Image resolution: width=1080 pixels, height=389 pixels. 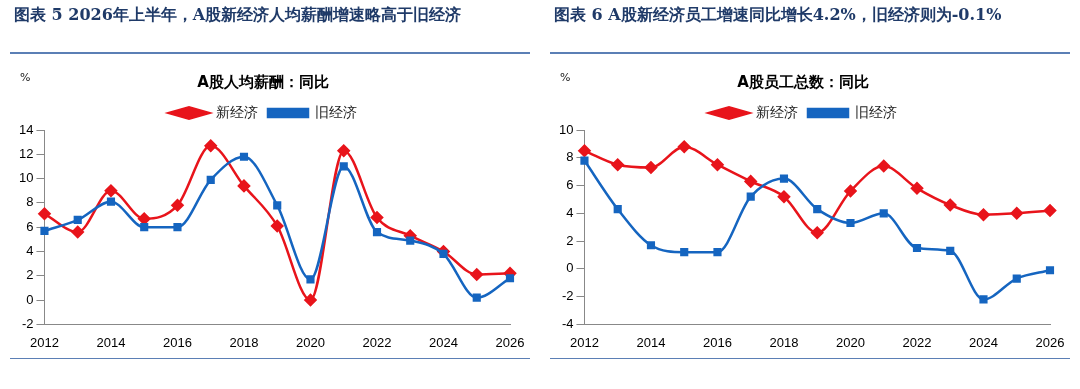 What do you see at coordinates (567, 323) in the screenshot?
I see `y-tick-label: -4` at bounding box center [567, 323].